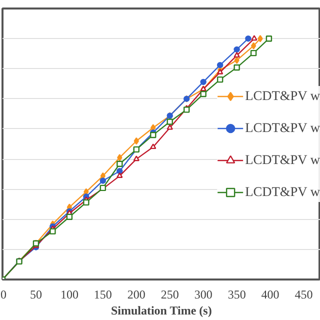 The image size is (320, 320). What do you see at coordinates (103, 295) in the screenshot?
I see `x-tick-label: 150` at bounding box center [103, 295].